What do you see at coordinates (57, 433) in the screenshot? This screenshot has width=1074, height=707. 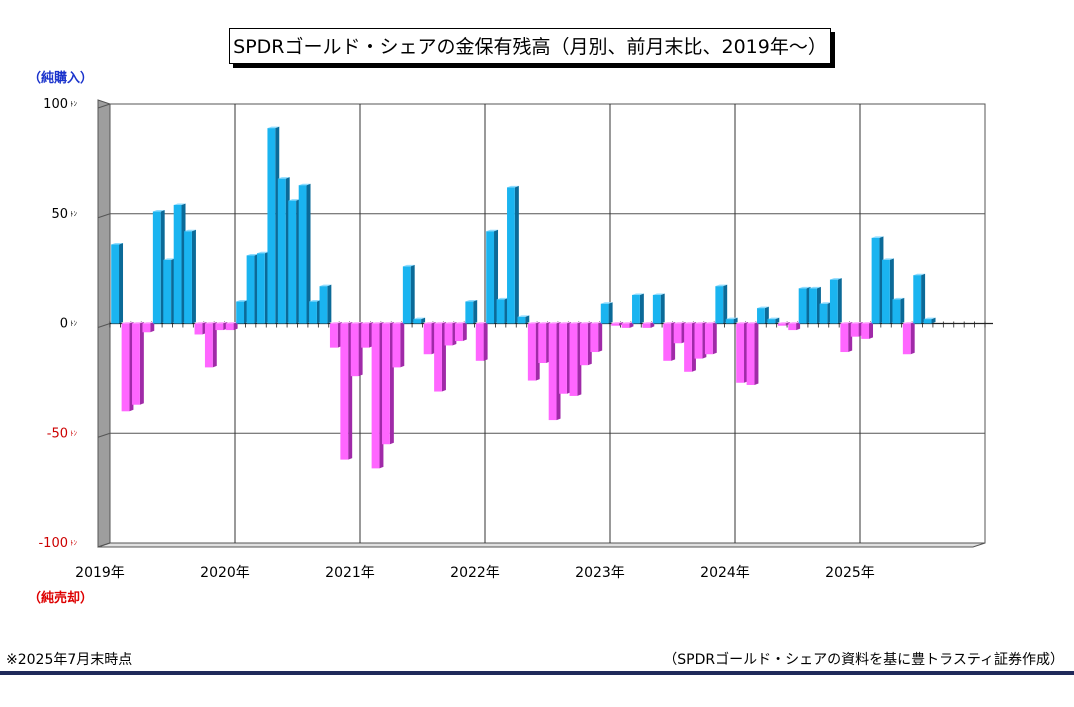 I see `y-tick-label: -50` at bounding box center [57, 433].